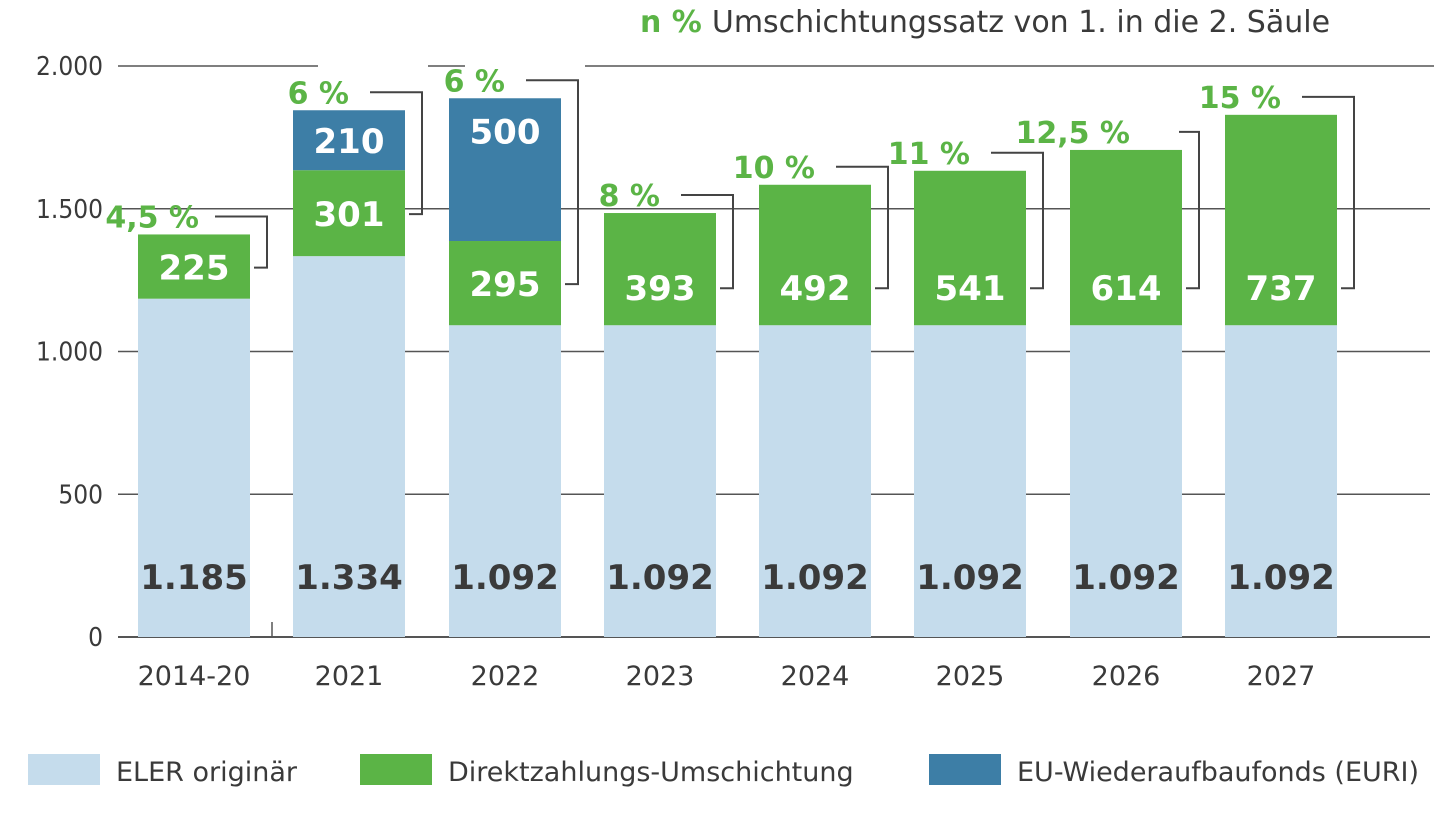  Describe the element at coordinates (194, 578) in the screenshot. I see `value-label-eler: 1.185` at that location.